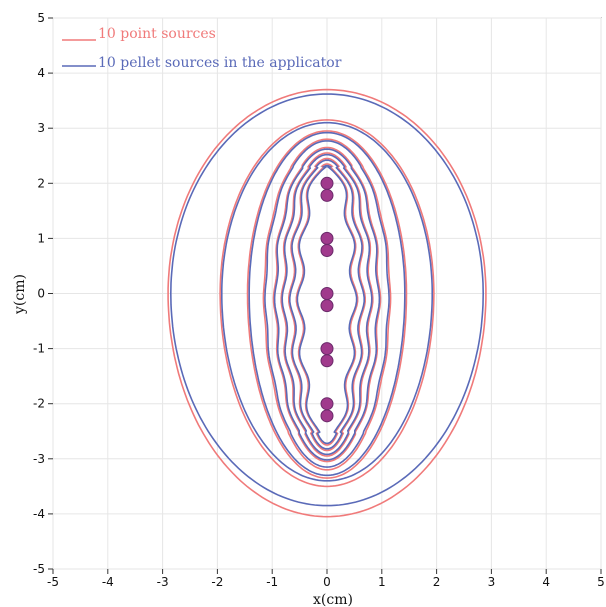 Image resolution: width=606 pixels, height=607 pixels. I want to click on x-tick-label: -4, so click(108, 582).